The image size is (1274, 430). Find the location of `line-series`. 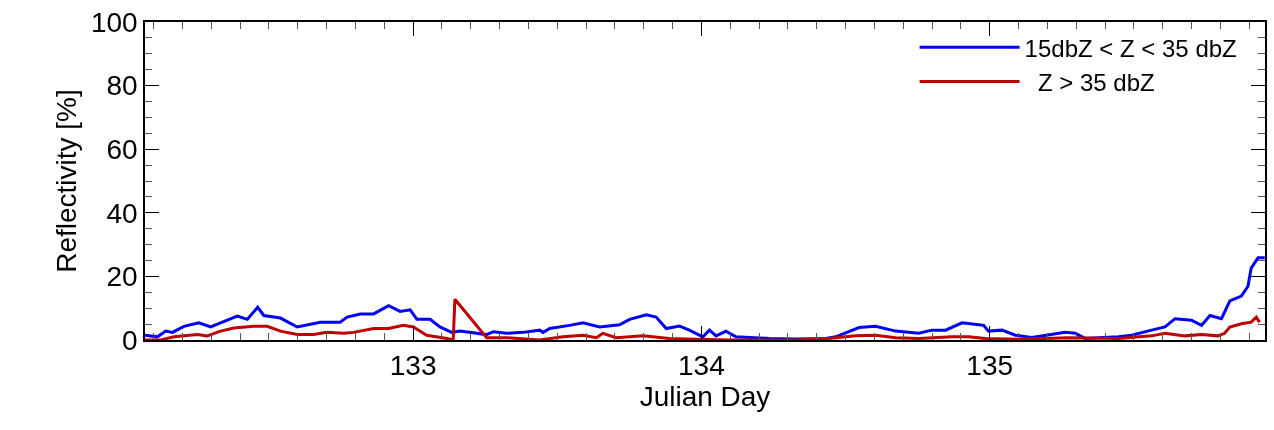

line-series is located at coordinates (703, 318).